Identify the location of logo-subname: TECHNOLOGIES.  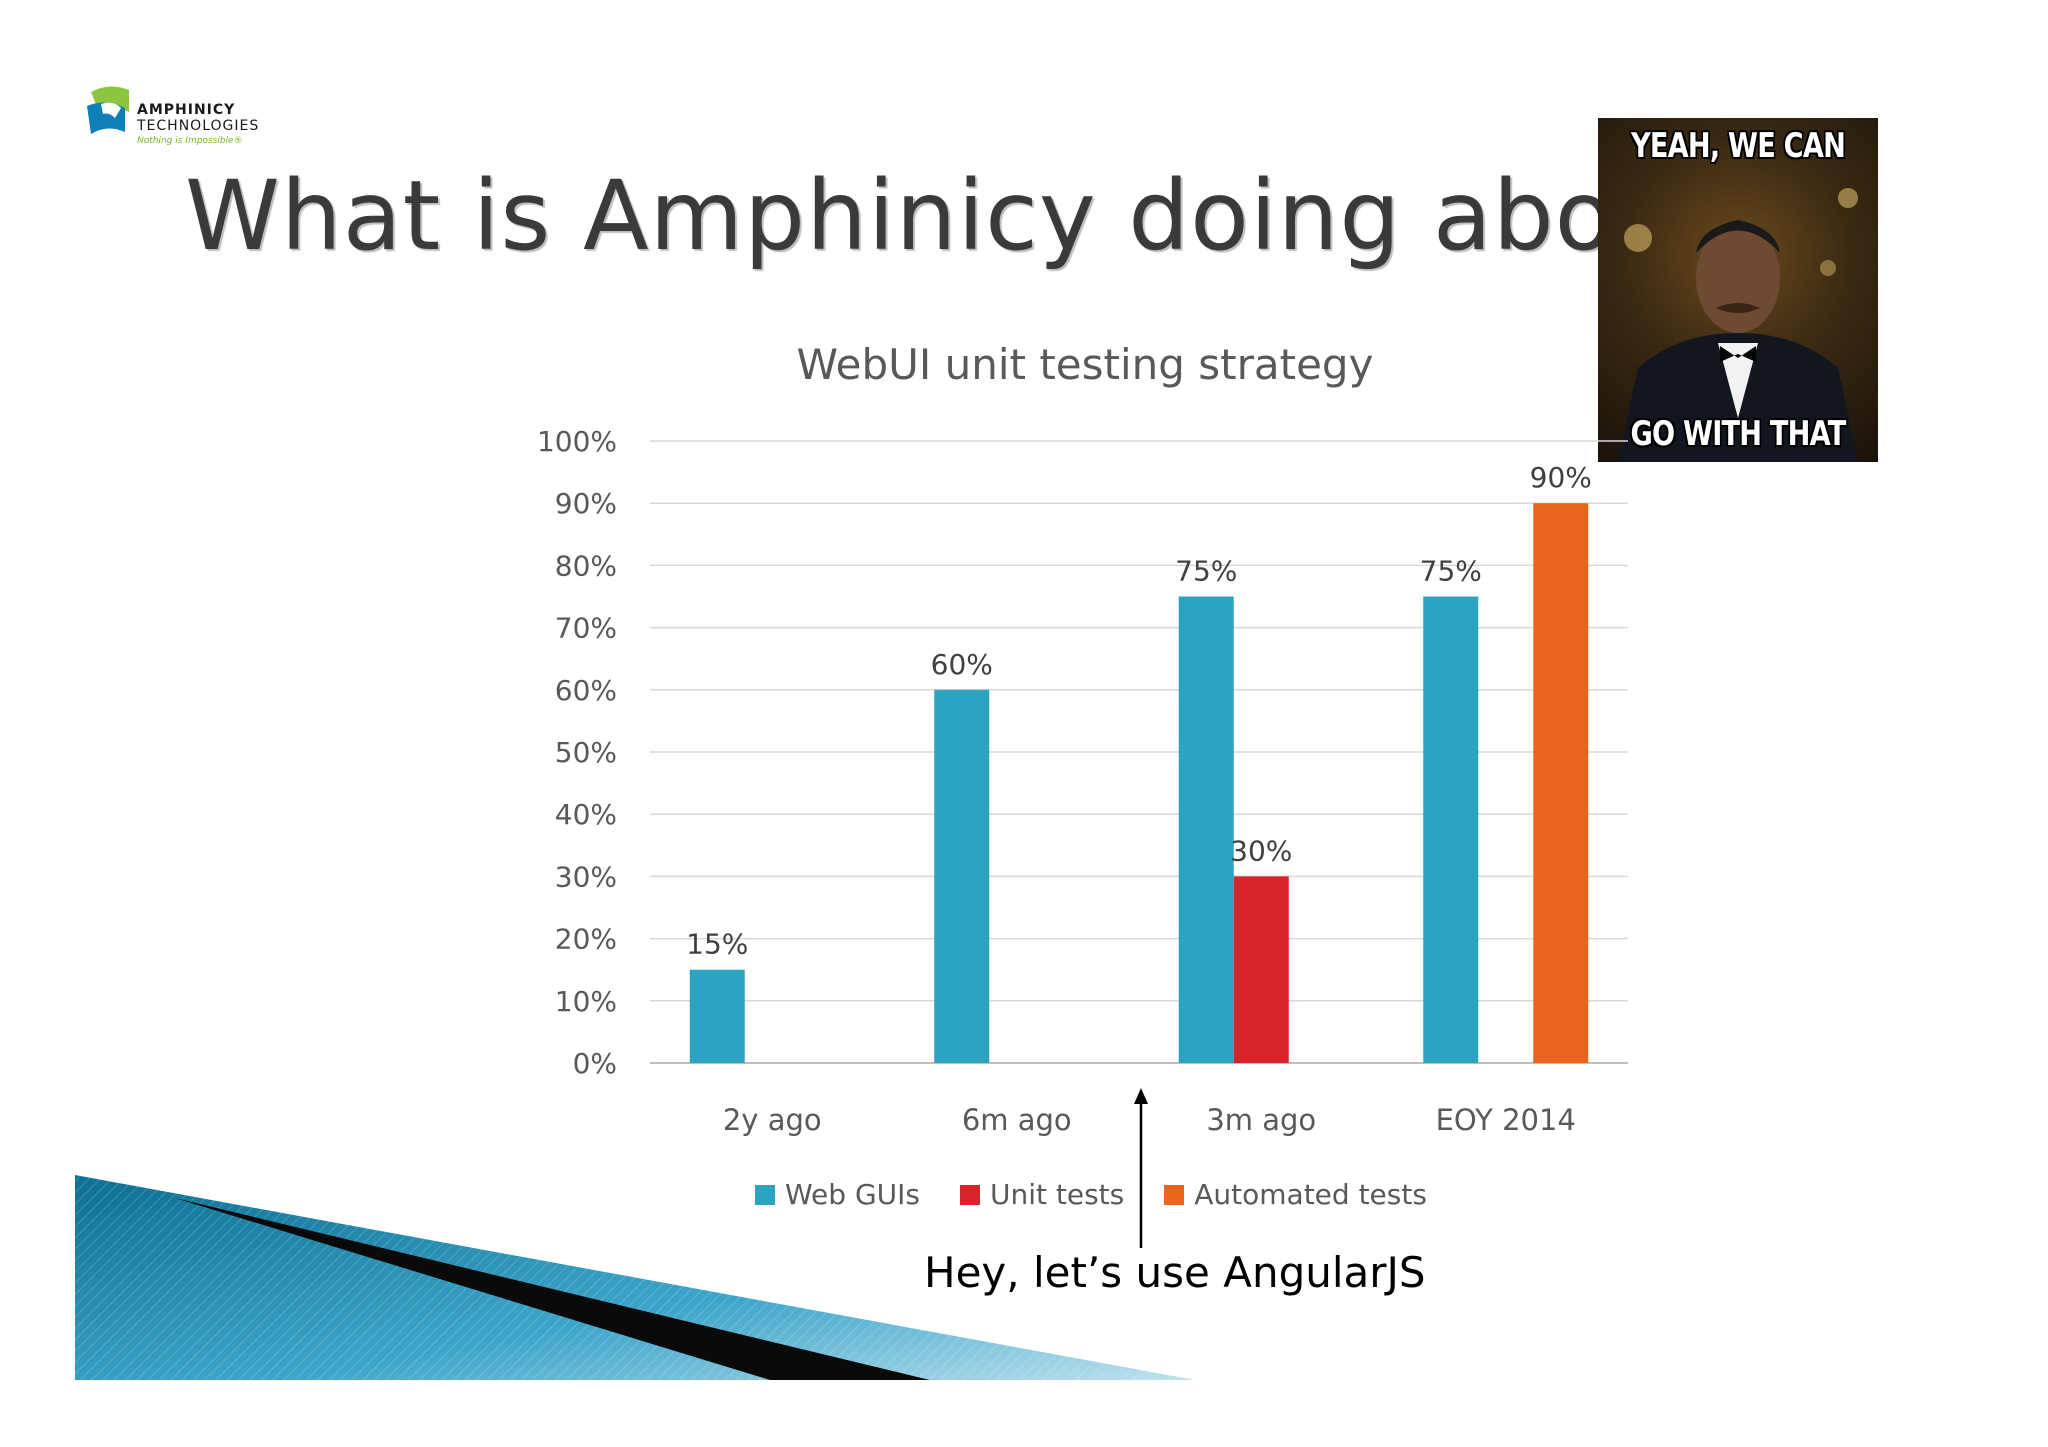
(198, 126).